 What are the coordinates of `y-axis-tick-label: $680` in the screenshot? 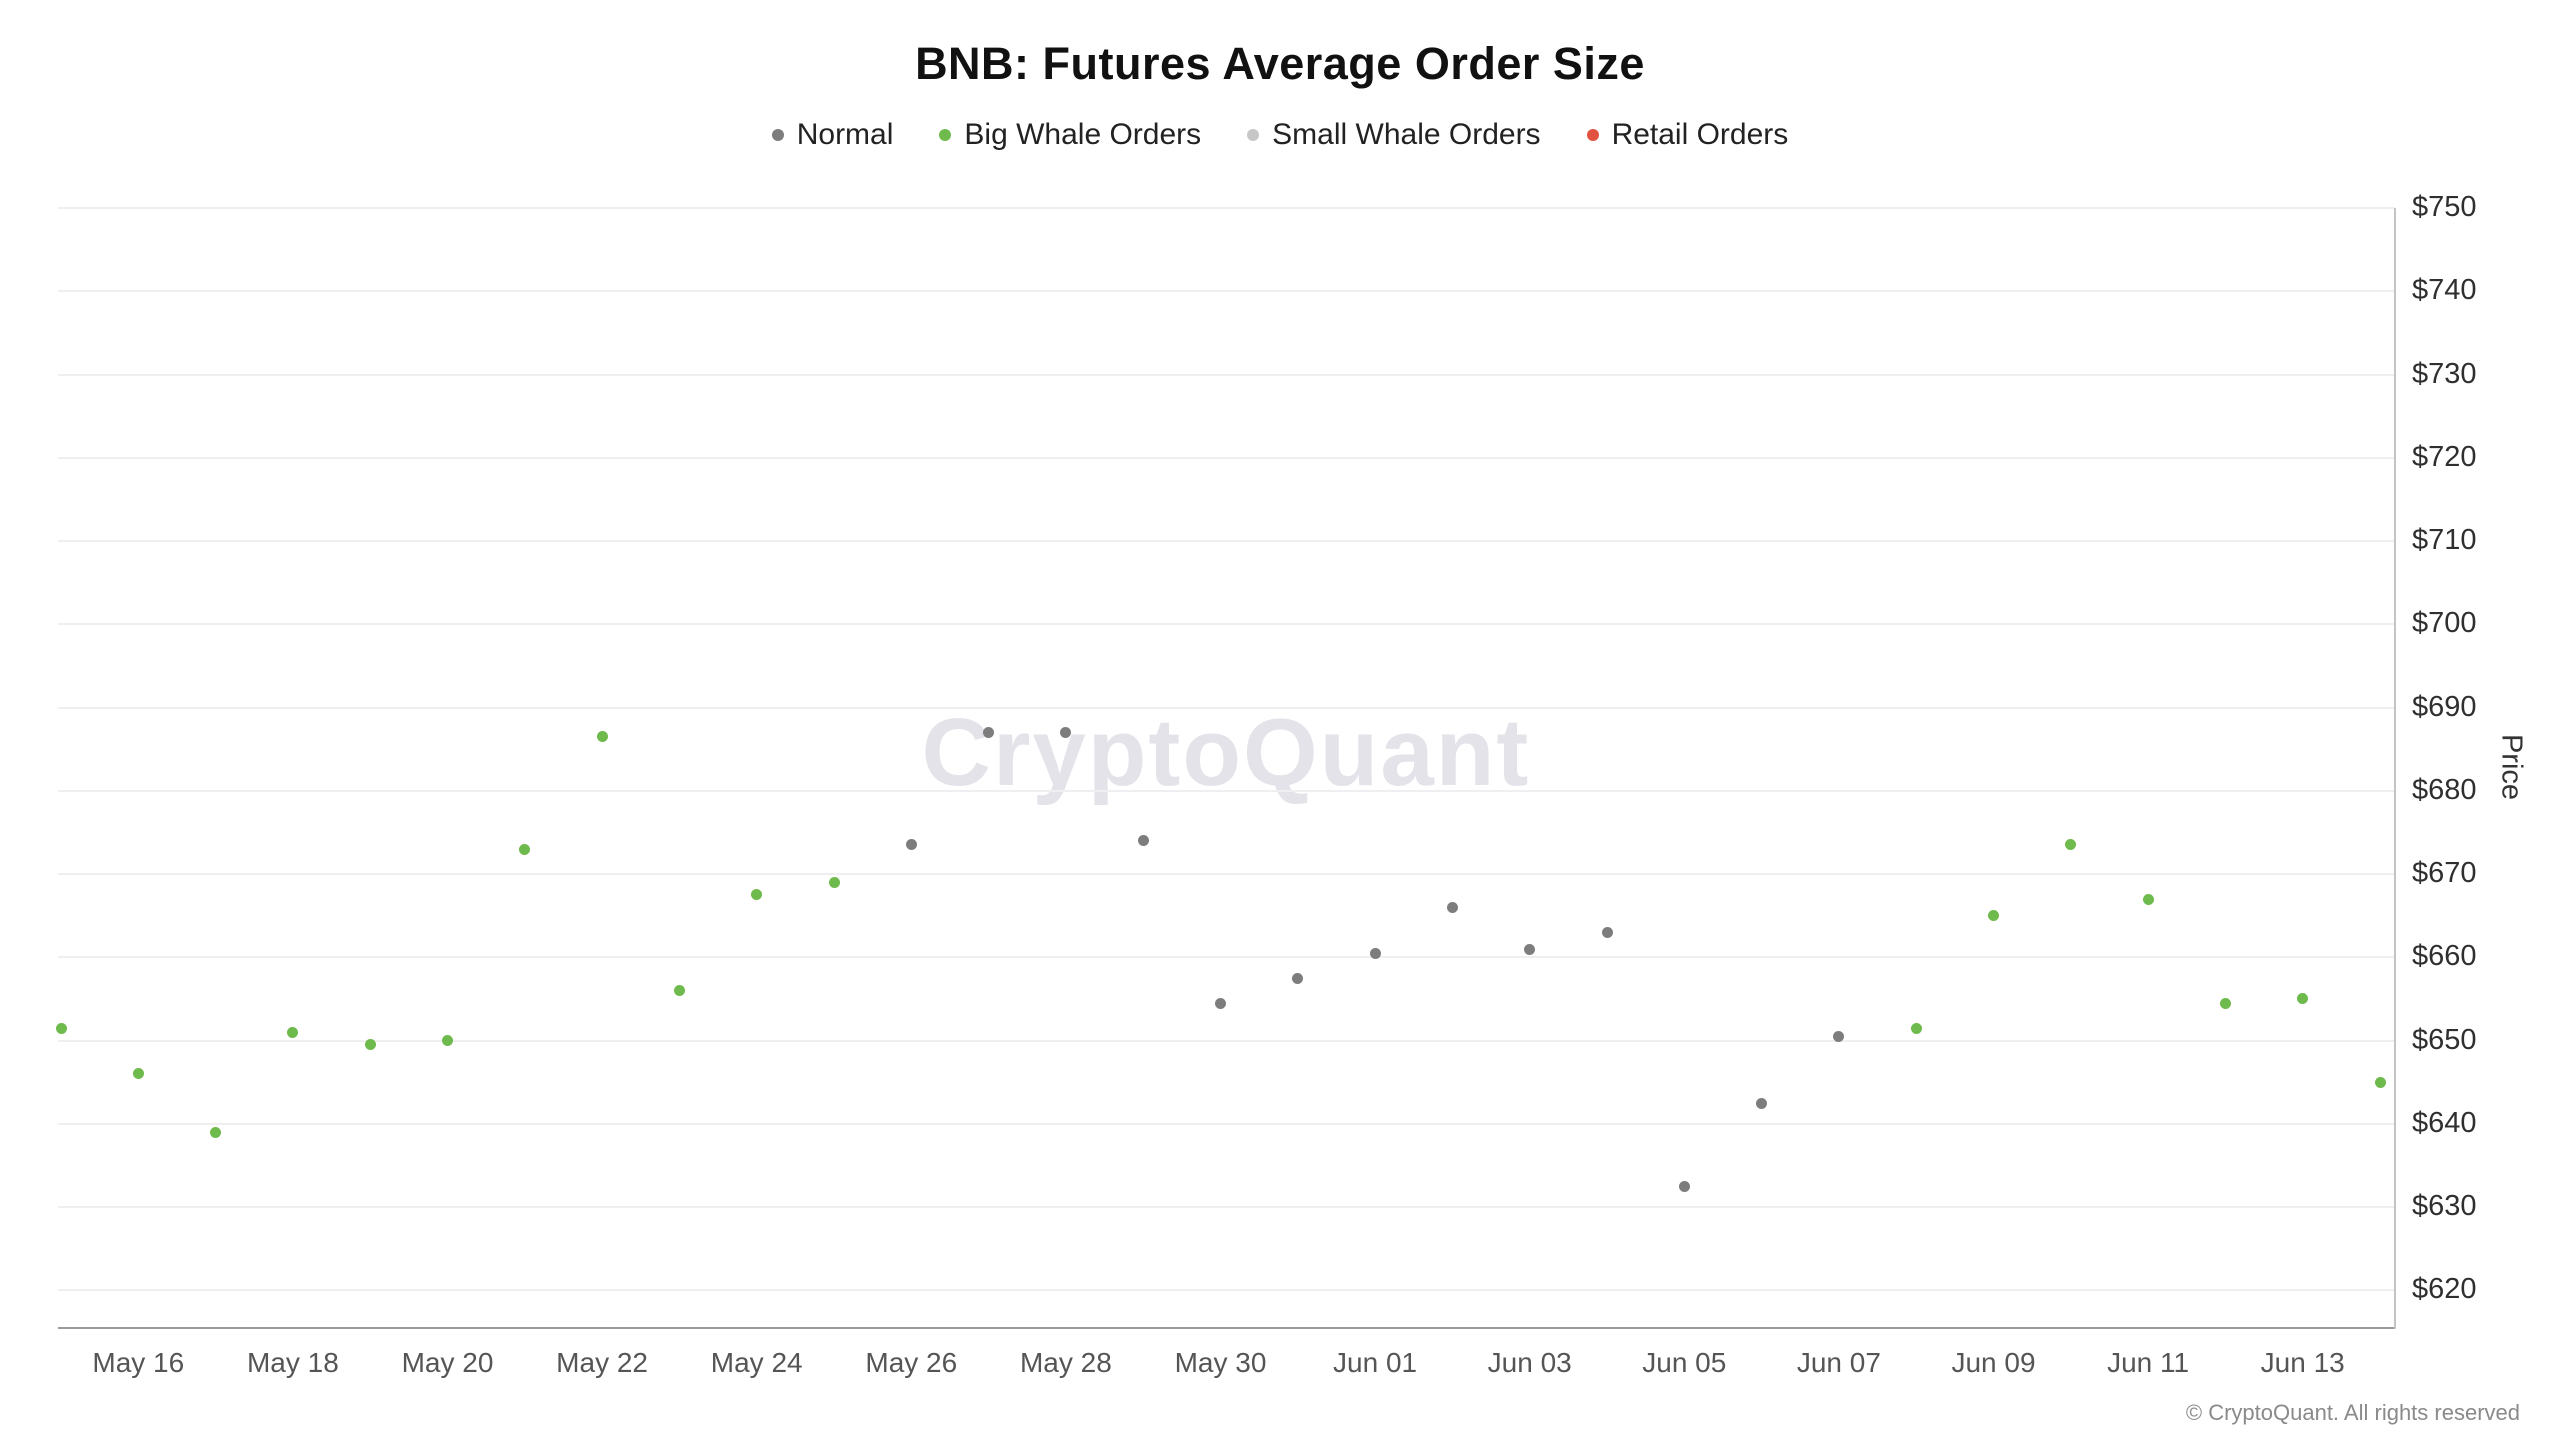 It's located at (2444, 789).